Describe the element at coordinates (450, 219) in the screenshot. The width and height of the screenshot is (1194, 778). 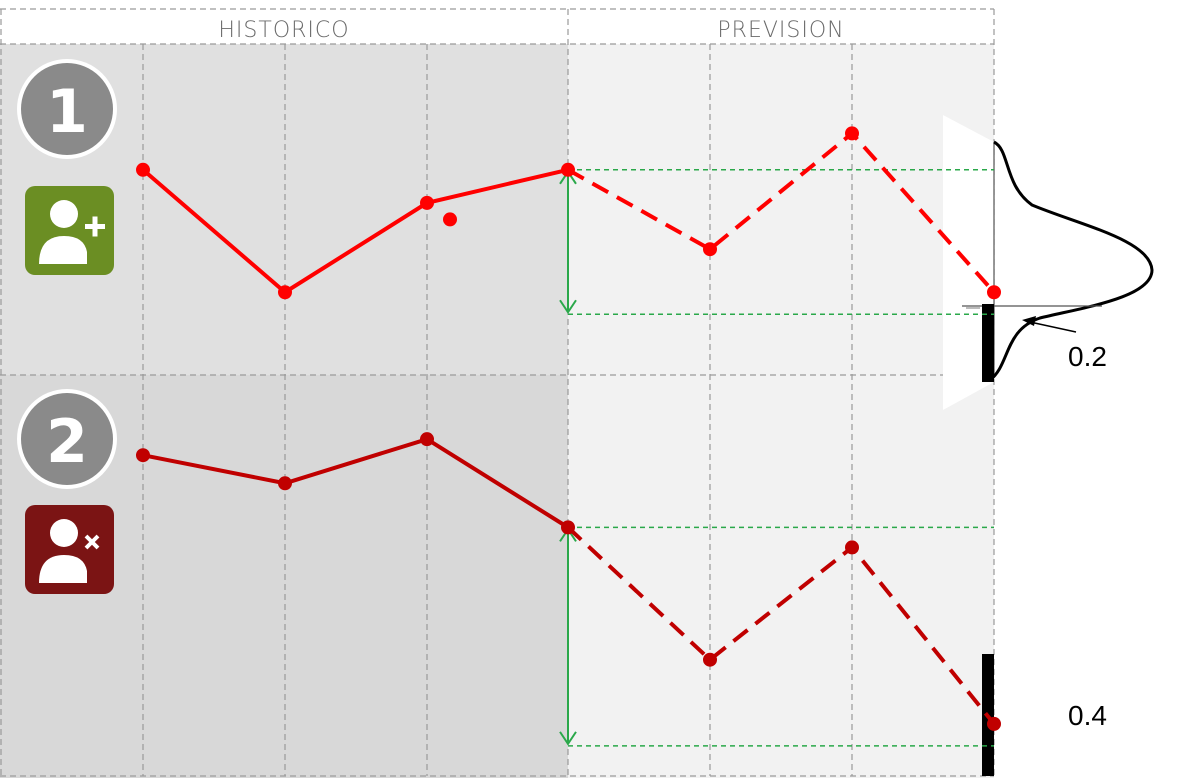
I see `row-1-extra-point` at that location.